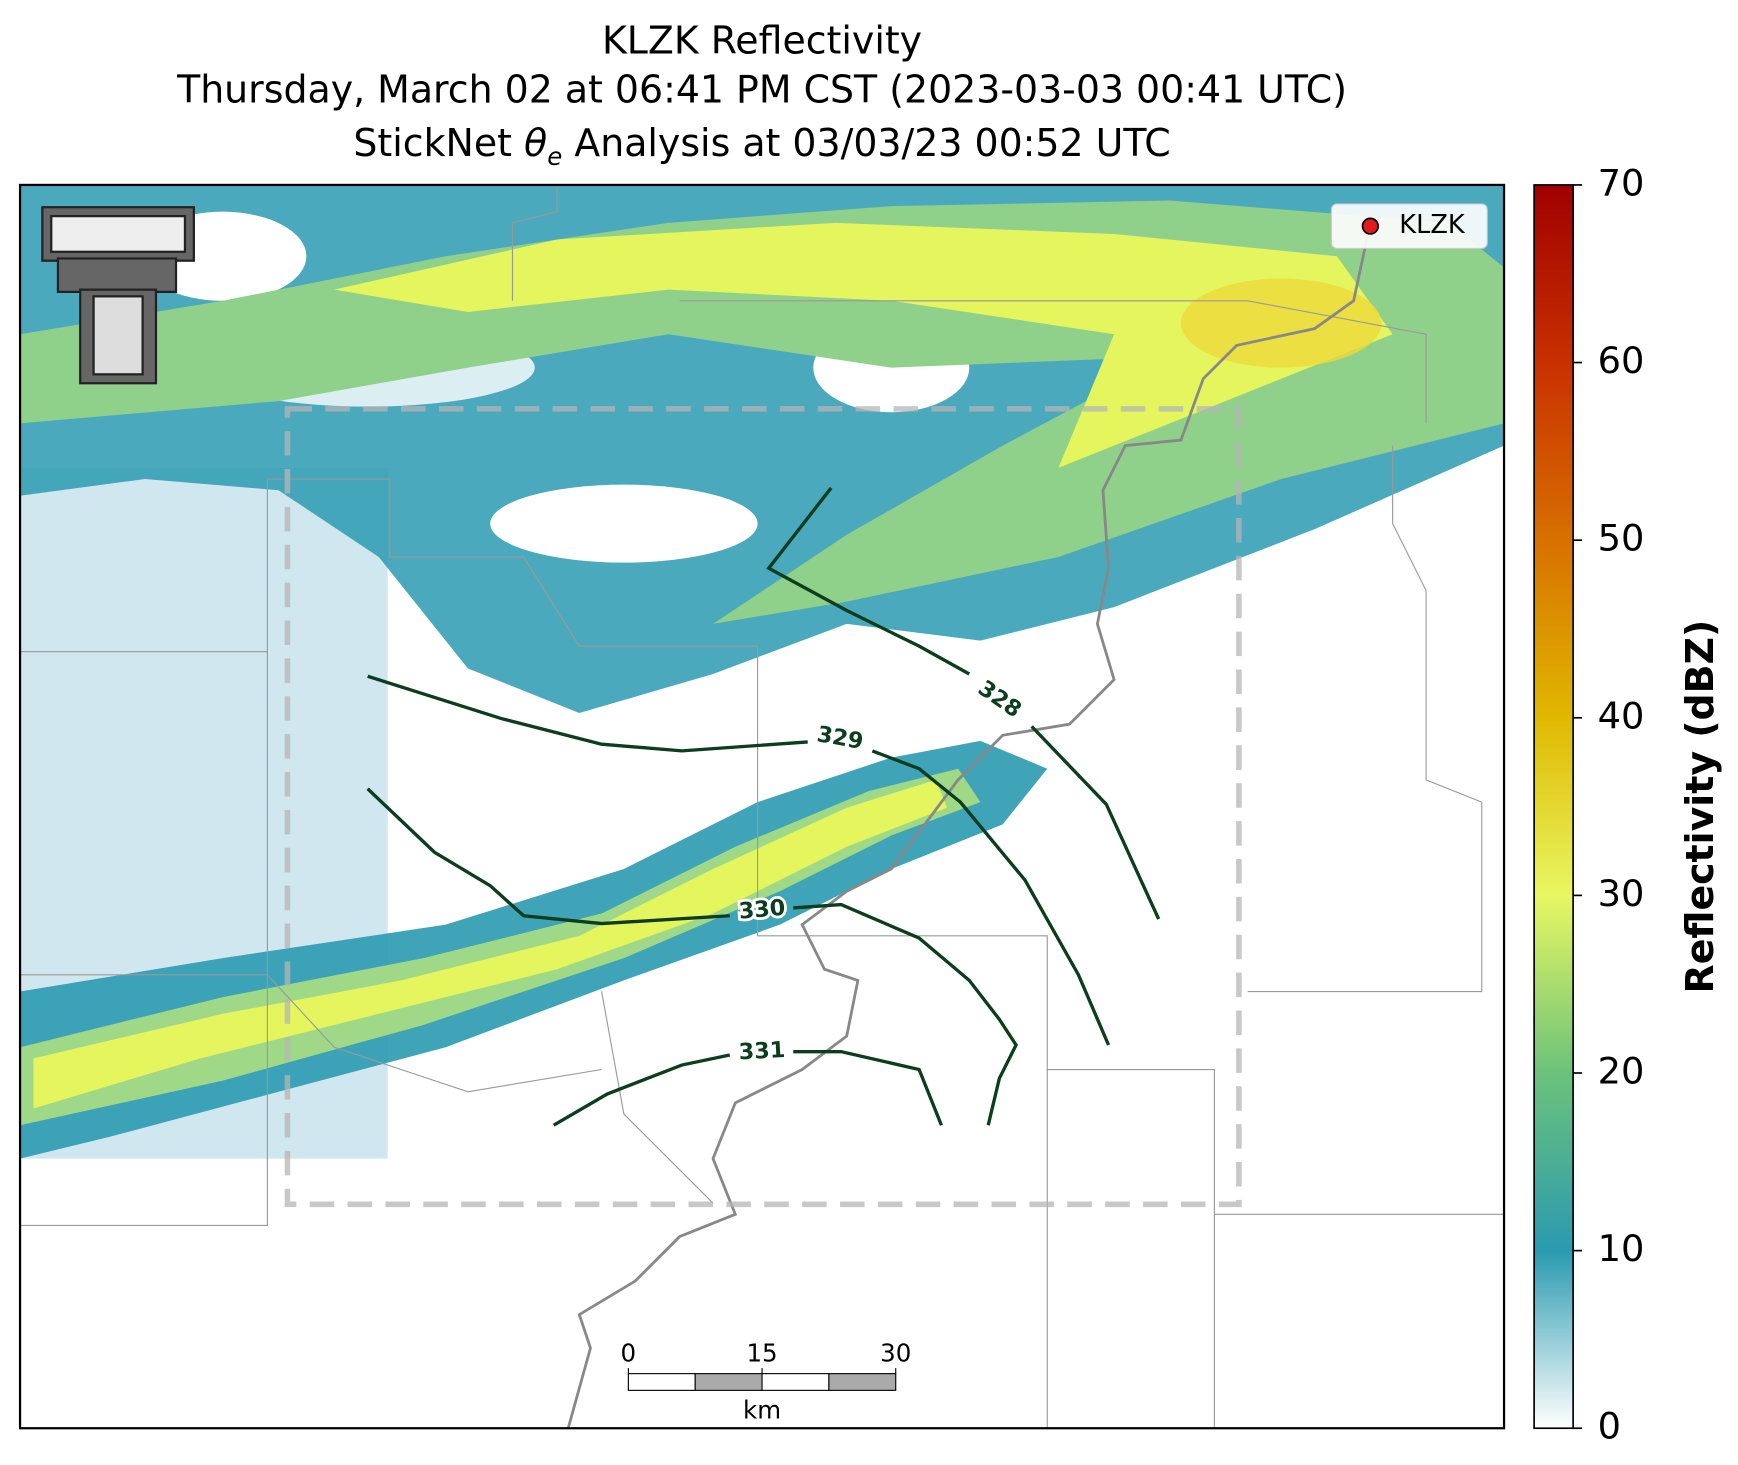 The image size is (1738, 1465). I want to click on title-prefix: StickNet, so click(438, 143).